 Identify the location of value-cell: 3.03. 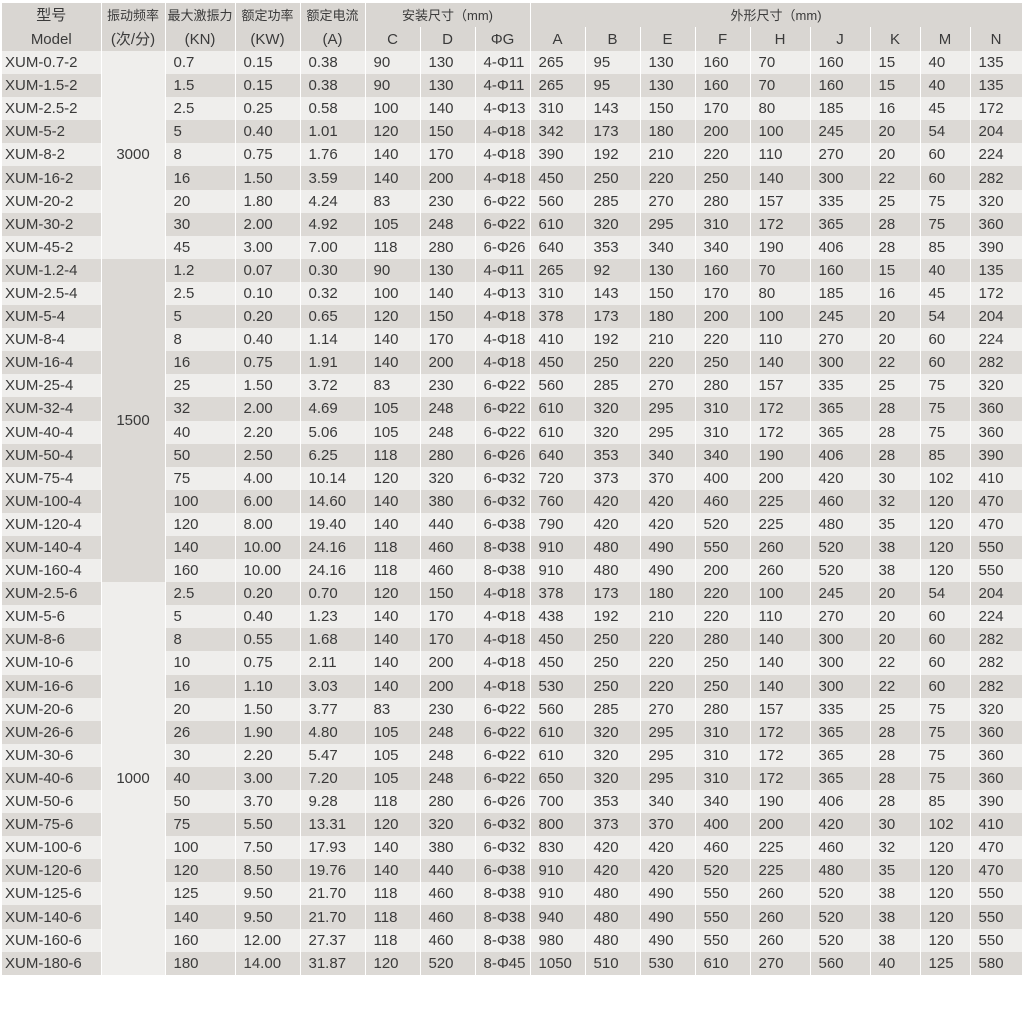
(333, 686).